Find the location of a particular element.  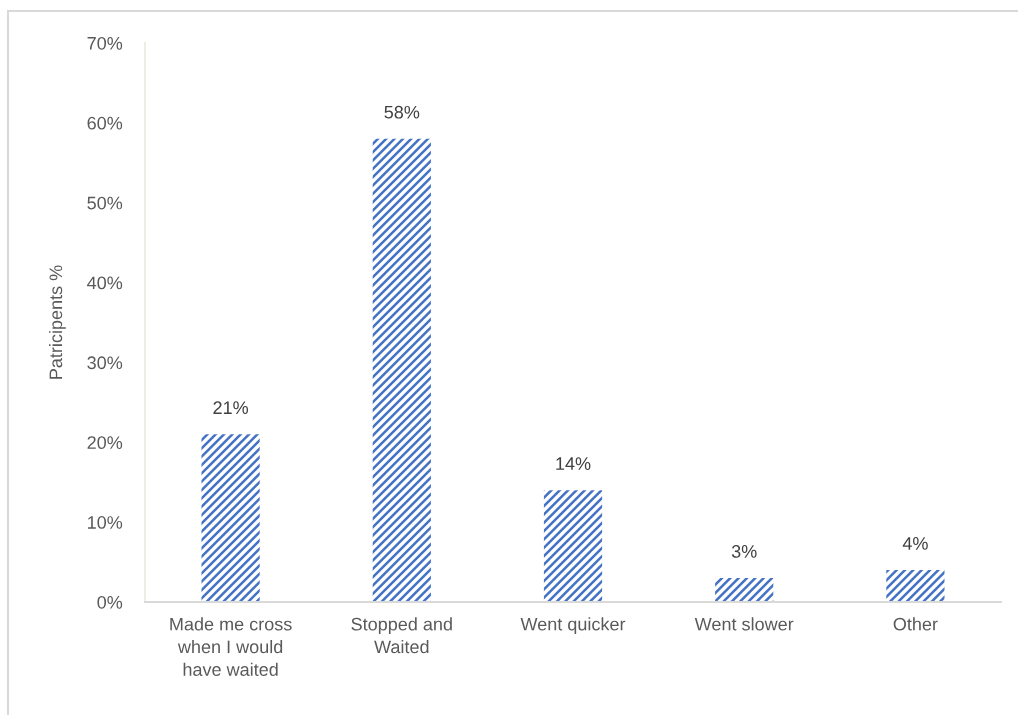

y-tick-label: 70% is located at coordinates (105, 43).